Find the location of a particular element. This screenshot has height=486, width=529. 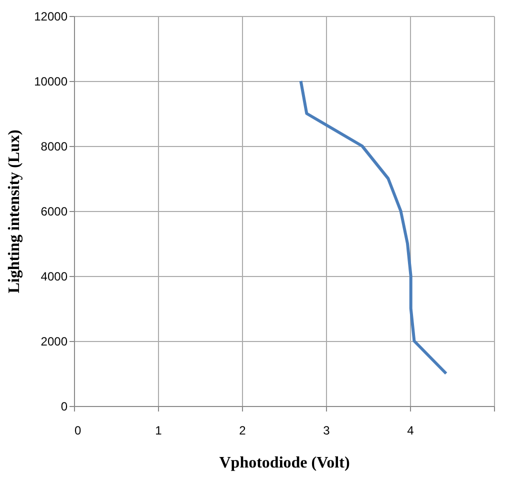

x-tick-label: 0 is located at coordinates (78, 431).